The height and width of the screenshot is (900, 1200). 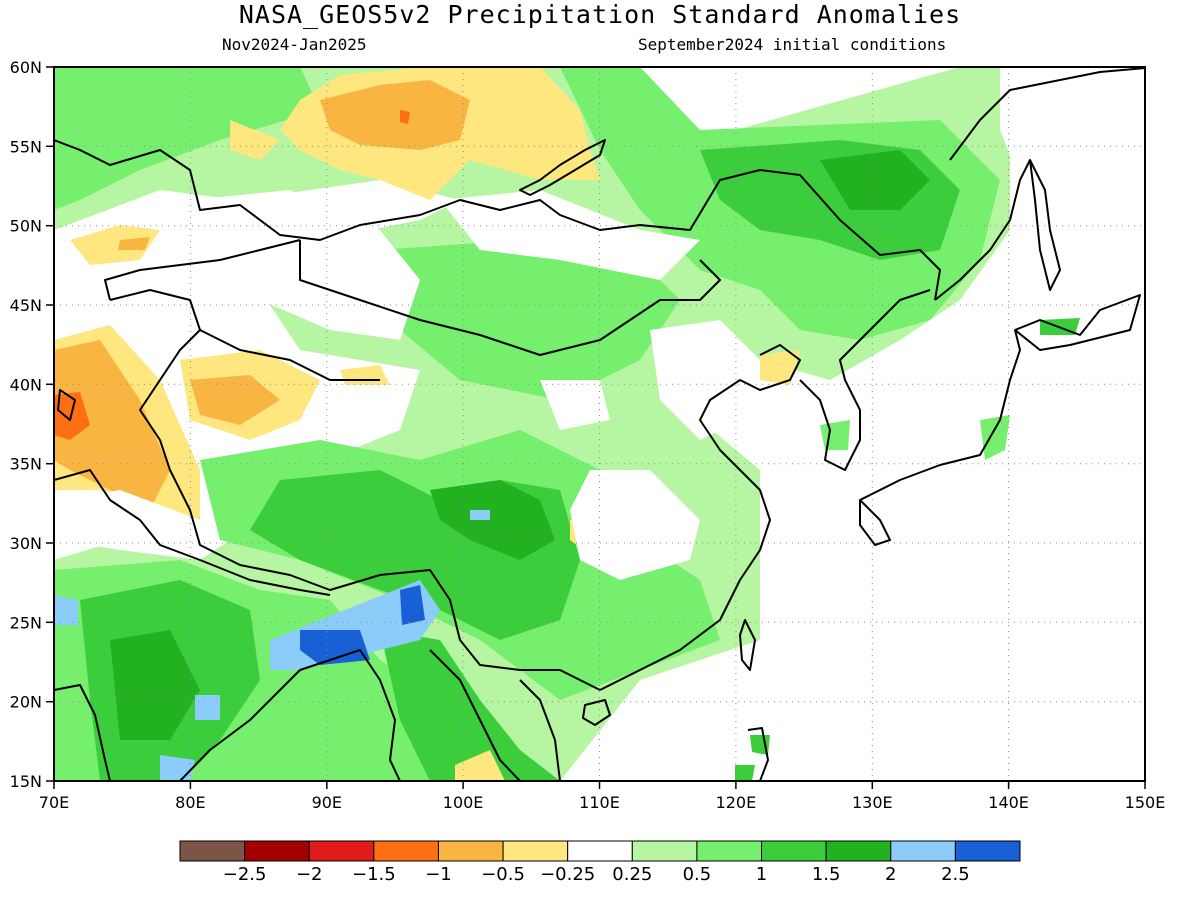 I want to click on lon-tick-label: 120E, so click(x=736, y=802).